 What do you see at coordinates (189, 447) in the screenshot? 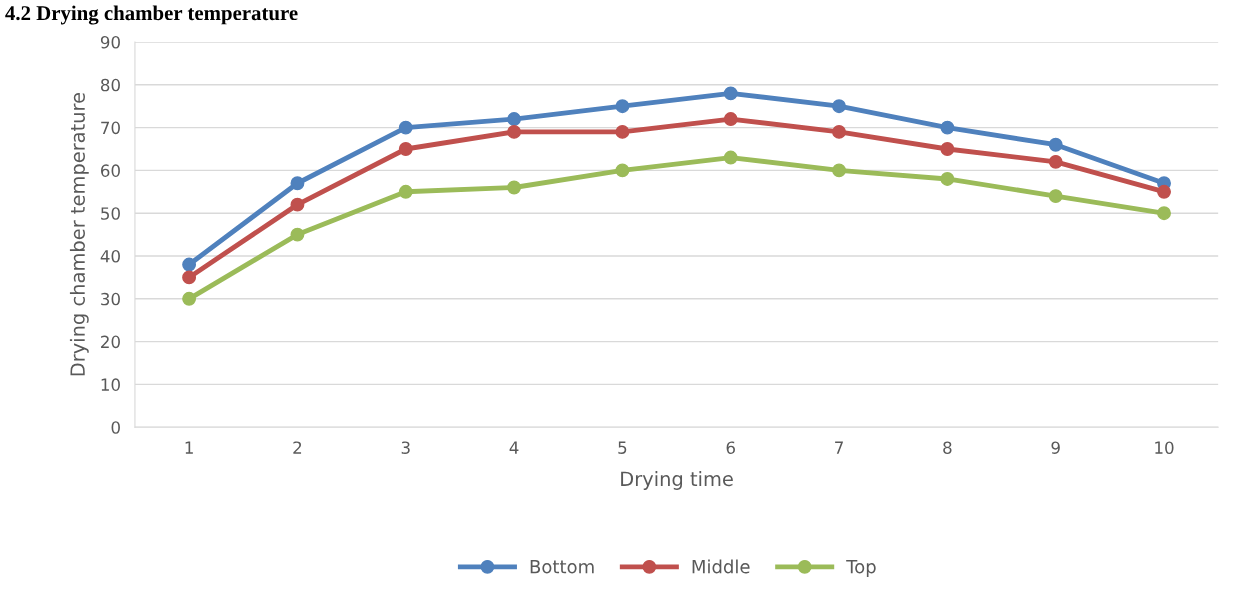
I see `x-tick-label: 1` at bounding box center [189, 447].